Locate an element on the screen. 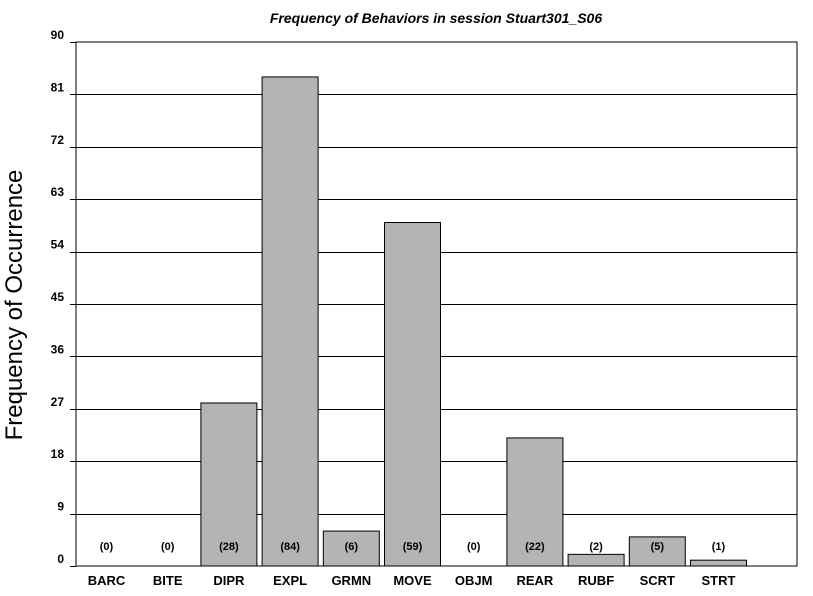 This screenshot has width=813, height=596. y-tick-label: 27 is located at coordinates (58, 402).